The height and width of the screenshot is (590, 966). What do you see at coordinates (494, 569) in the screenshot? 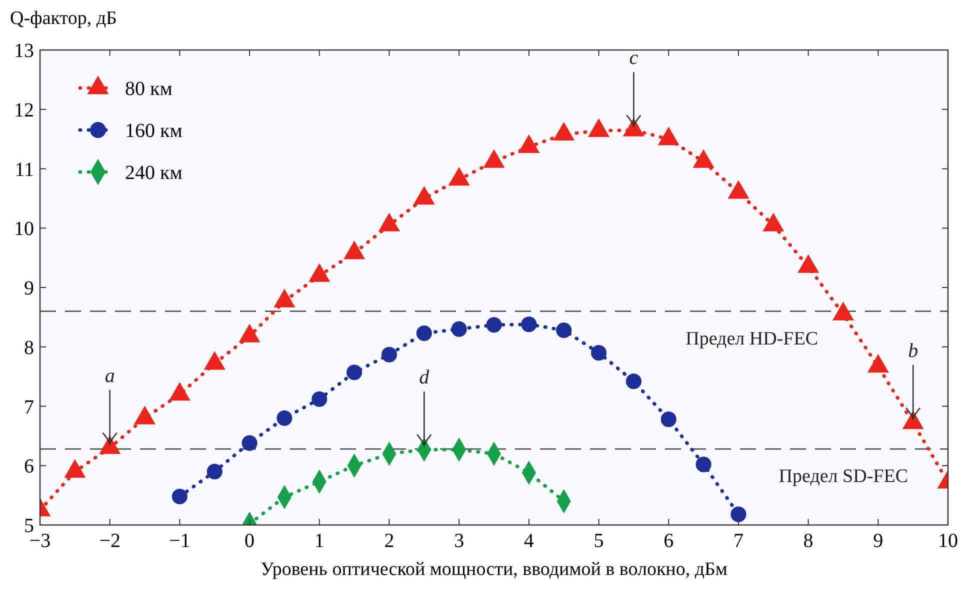
I see `x-axis-title: Уровень оптической мощности, вводимой в волокно, дБм` at bounding box center [494, 569].